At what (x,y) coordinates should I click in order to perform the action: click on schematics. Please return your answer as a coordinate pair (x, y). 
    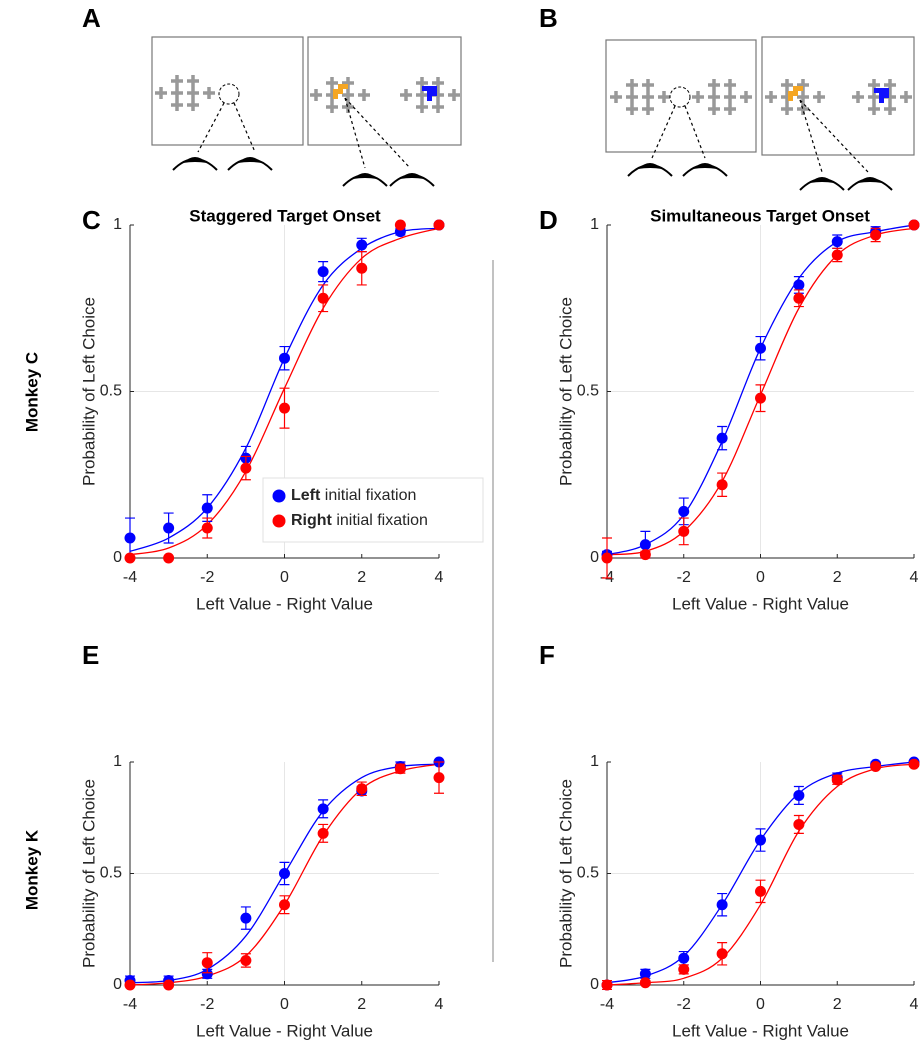
    Looking at the image, I should click on (533, 113).